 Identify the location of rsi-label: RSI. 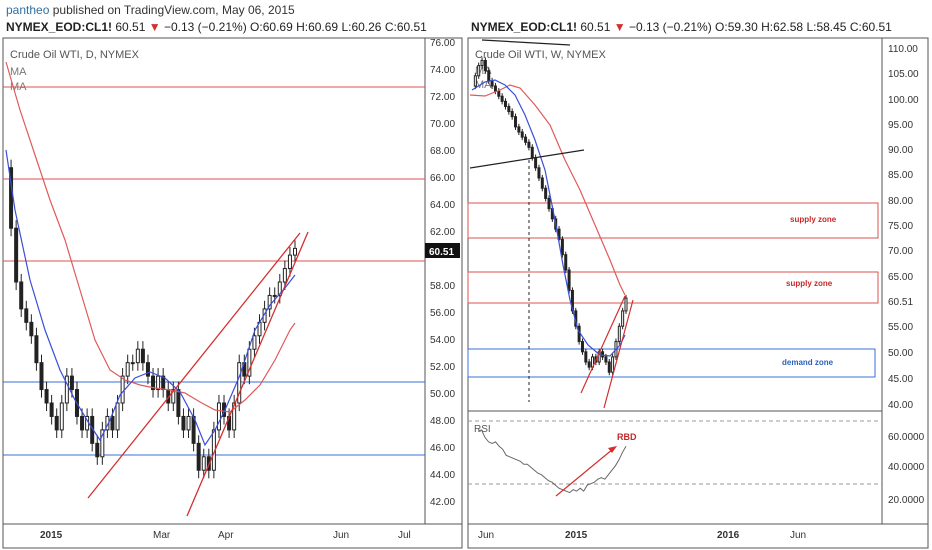
(482, 429).